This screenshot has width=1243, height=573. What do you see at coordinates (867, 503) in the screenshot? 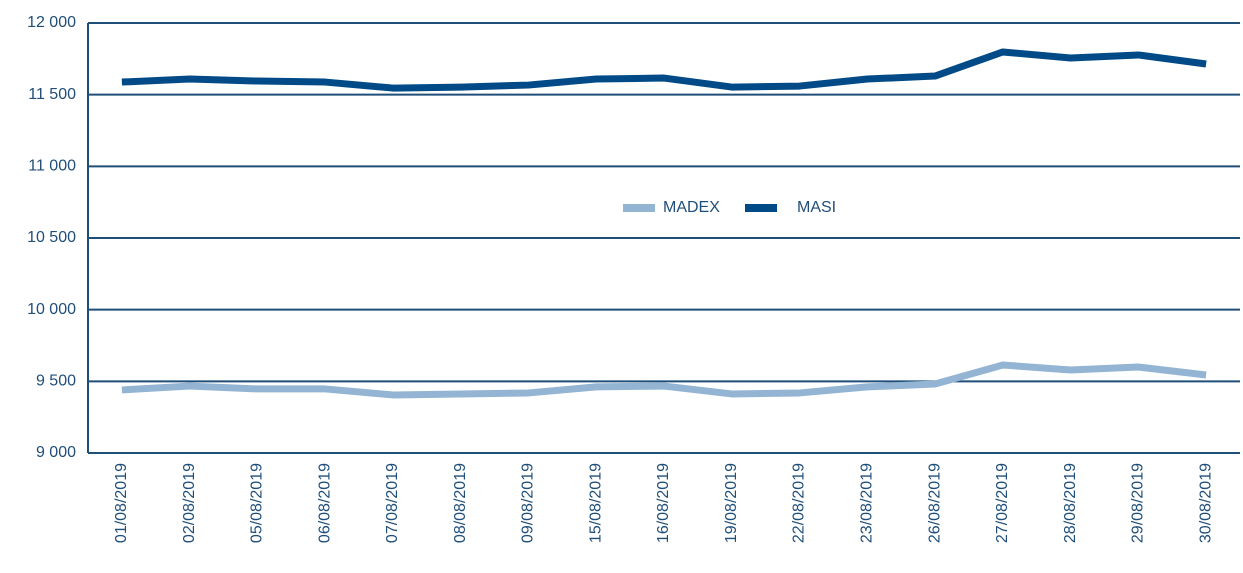
I see `x-tick-label: 23/08/2019` at bounding box center [867, 503].